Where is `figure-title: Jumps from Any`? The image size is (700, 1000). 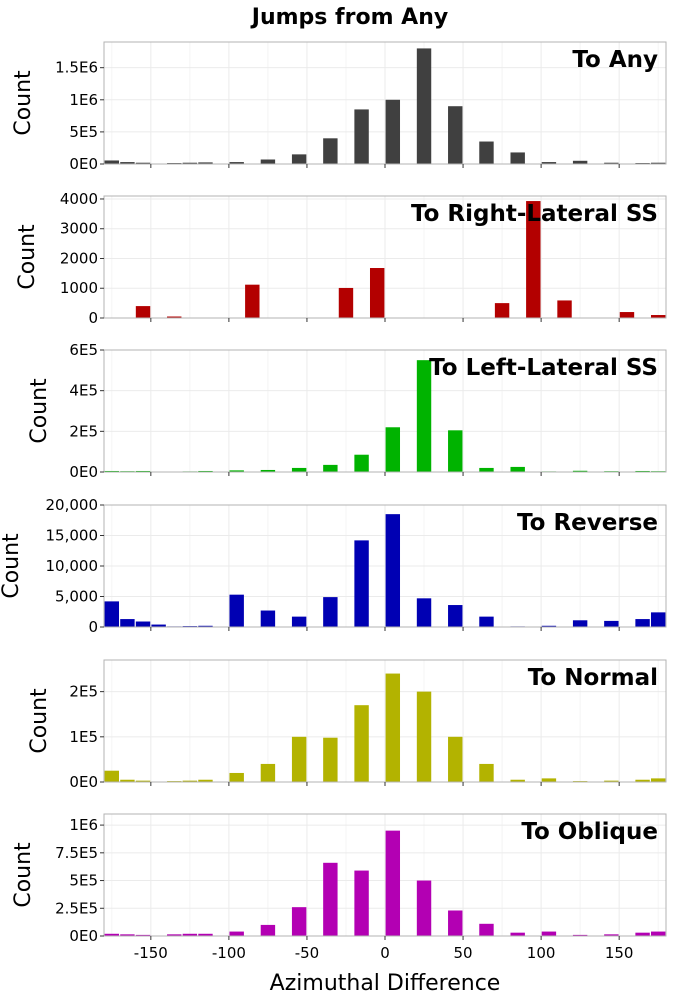
figure-title: Jumps from Any is located at coordinates (349, 17).